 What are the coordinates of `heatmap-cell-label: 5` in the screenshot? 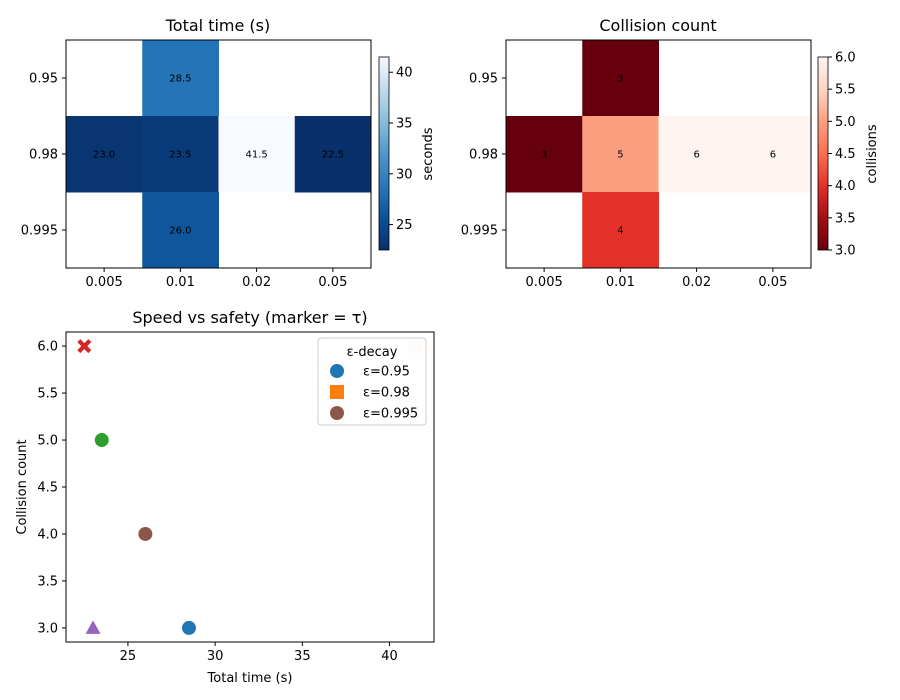 It's located at (620, 155).